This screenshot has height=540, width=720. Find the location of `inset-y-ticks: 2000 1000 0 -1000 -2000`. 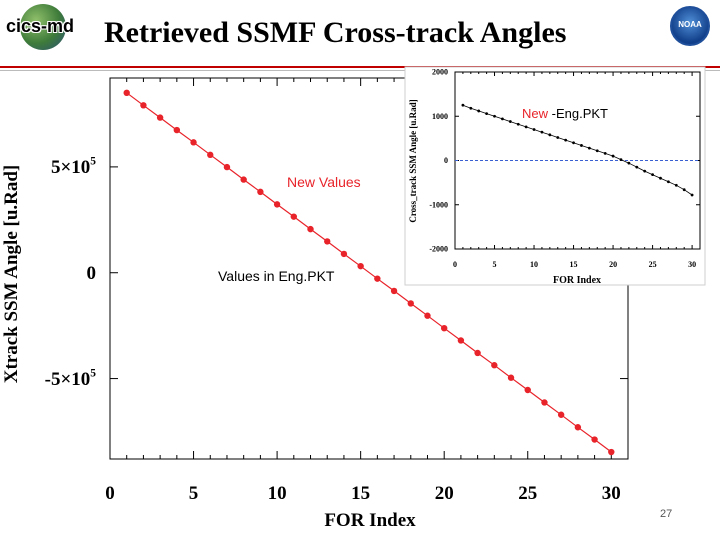

inset-y-ticks: 2000 1000 0 -1000 -2000 is located at coordinates (564, 161).